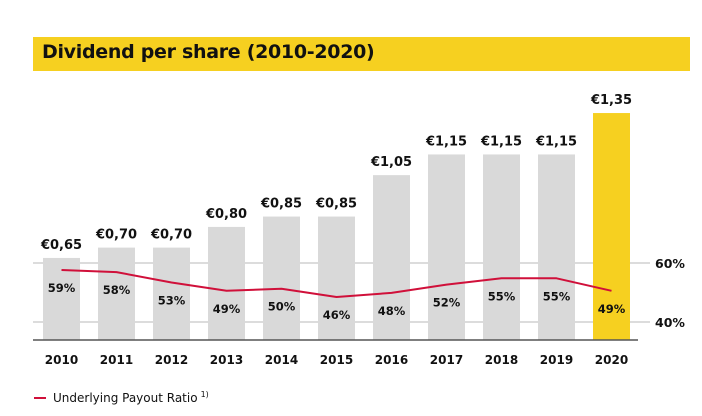  What do you see at coordinates (557, 296) in the screenshot?
I see `payout-ratio-label-2019: 55%` at bounding box center [557, 296].